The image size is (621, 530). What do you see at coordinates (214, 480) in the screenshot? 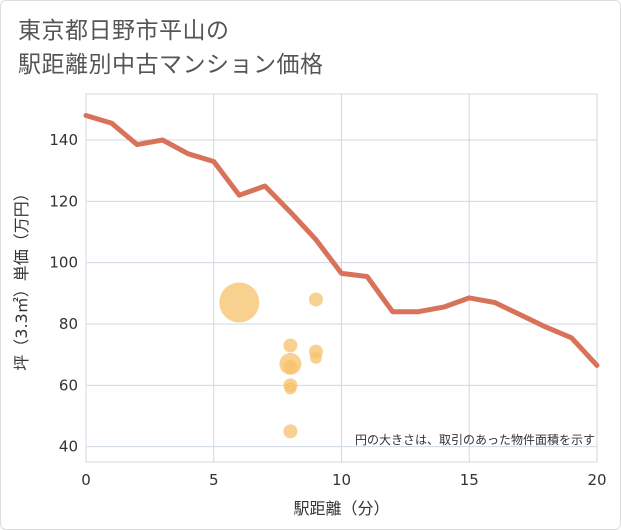
I see `x-tick-label: 5` at bounding box center [214, 480].